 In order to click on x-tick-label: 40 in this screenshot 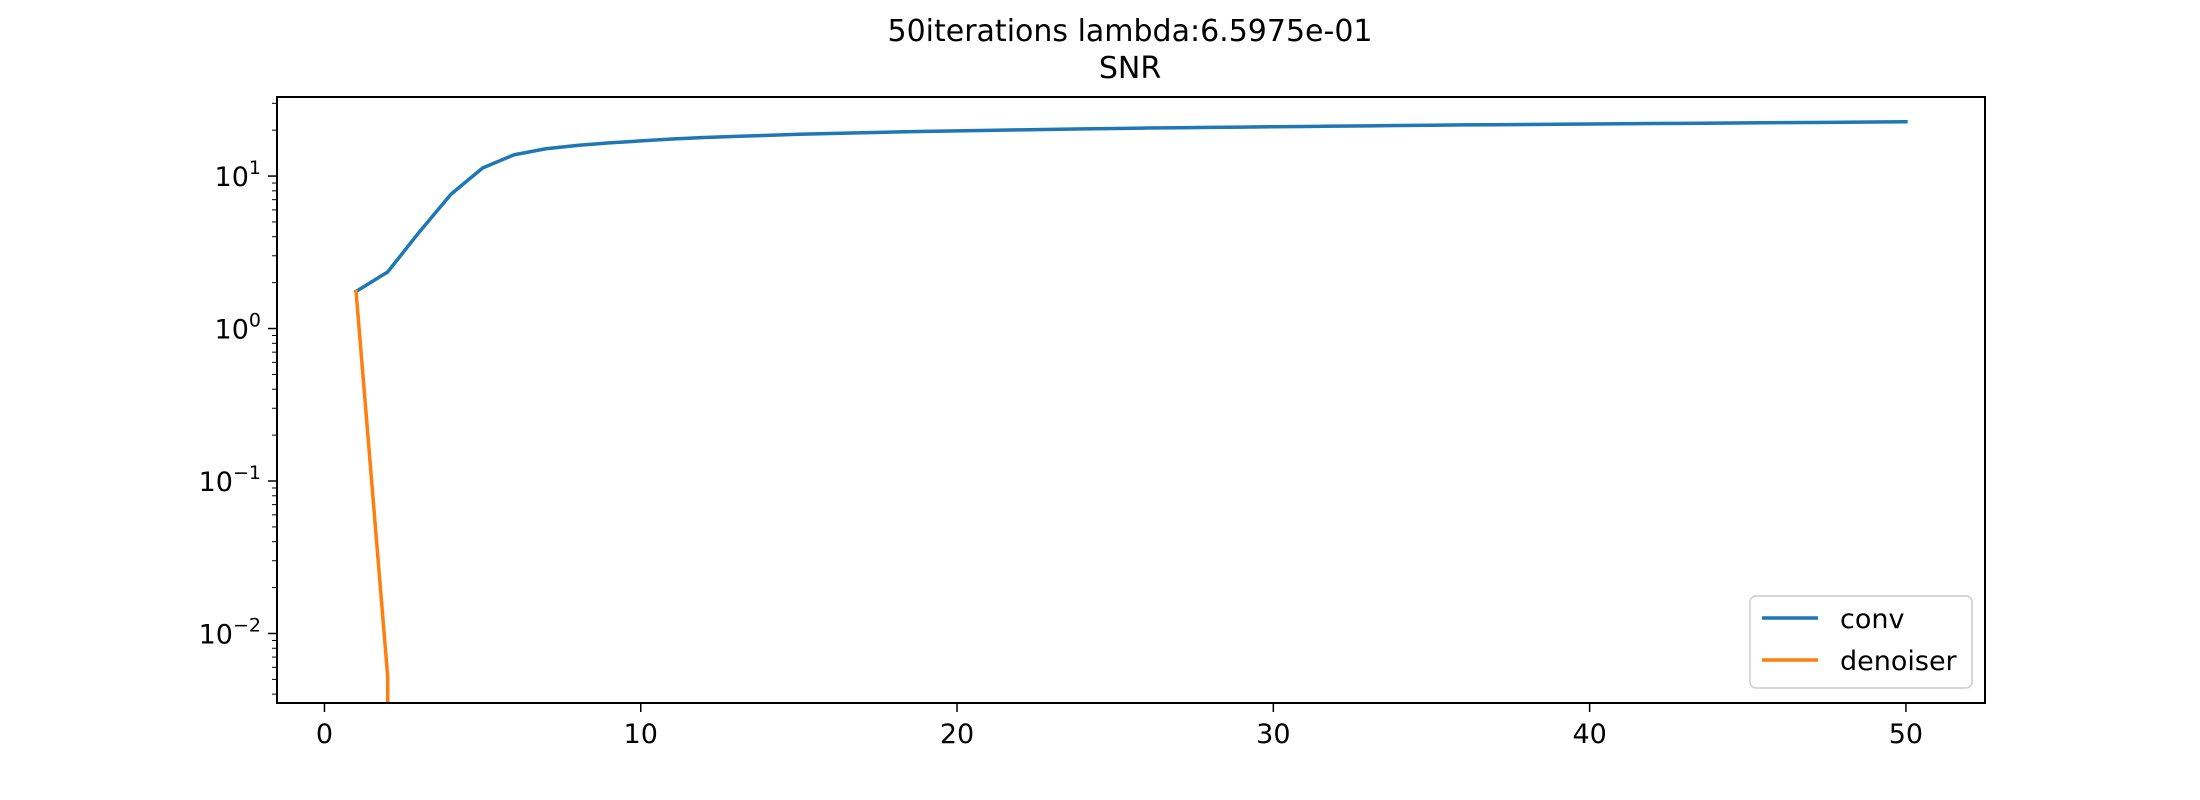, I will do `click(1589, 734)`.